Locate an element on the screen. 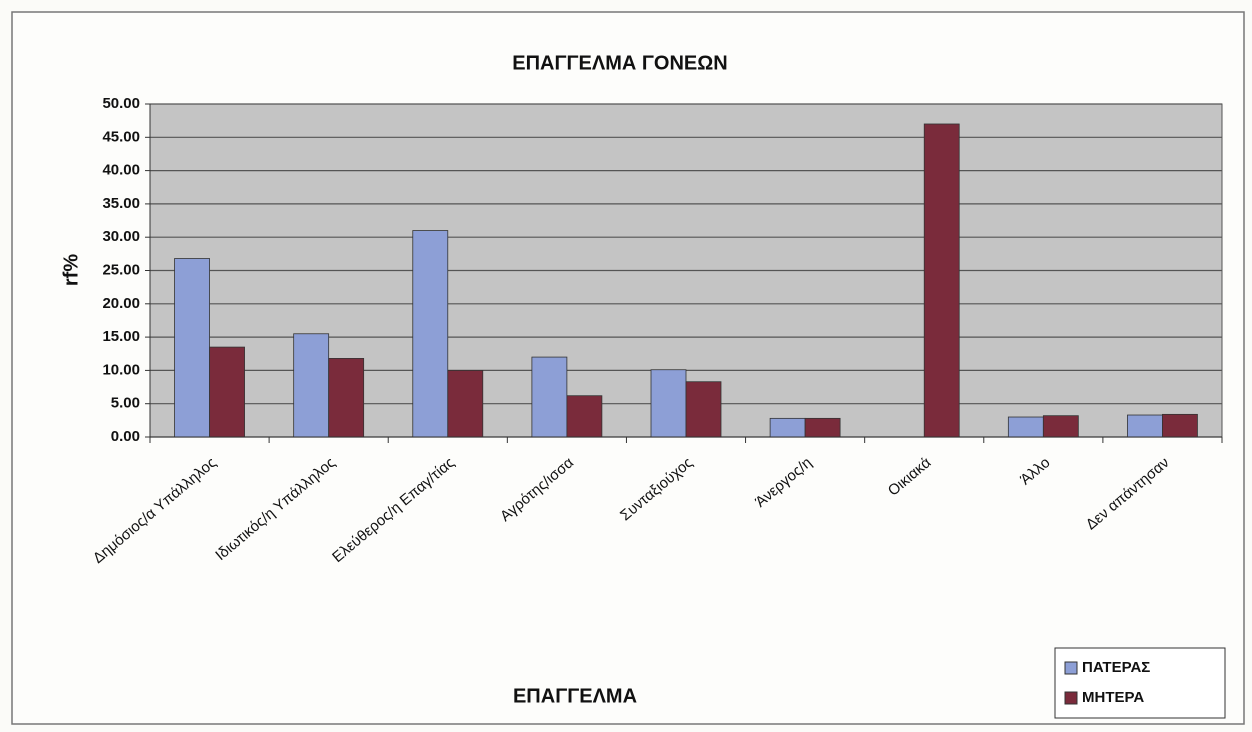 This screenshot has height=732, width=1252. y-tick-label: 20.00 is located at coordinates (121, 303).